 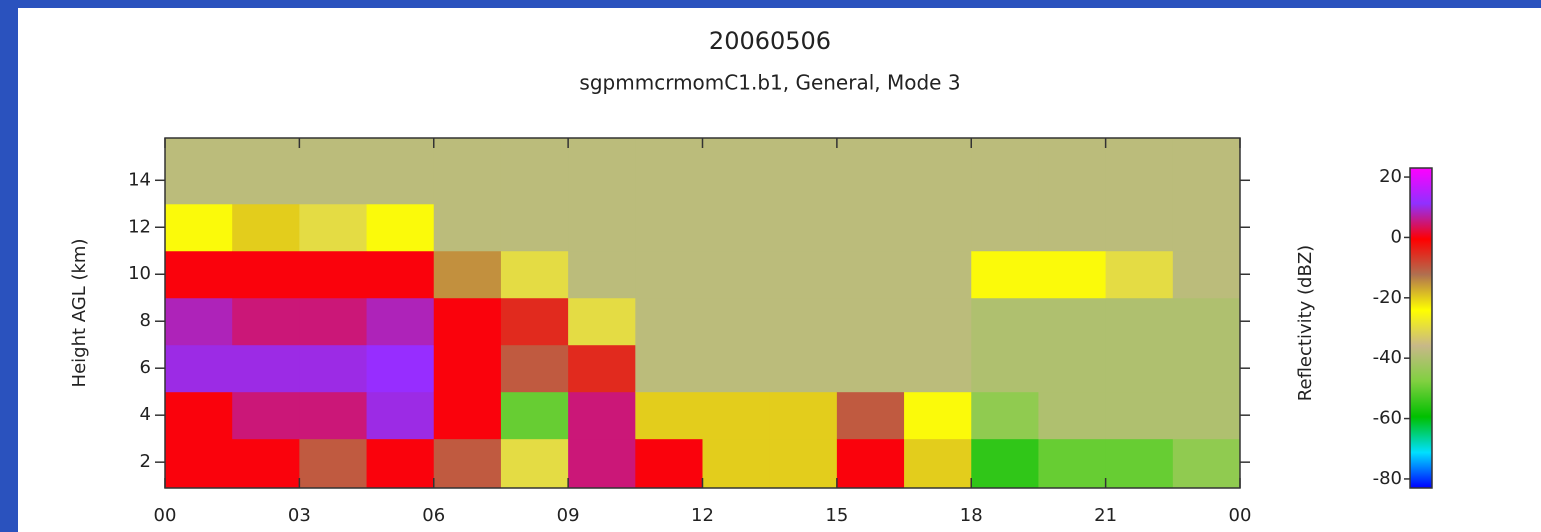 I want to click on x-tick-label: 21, so click(x=1105, y=515).